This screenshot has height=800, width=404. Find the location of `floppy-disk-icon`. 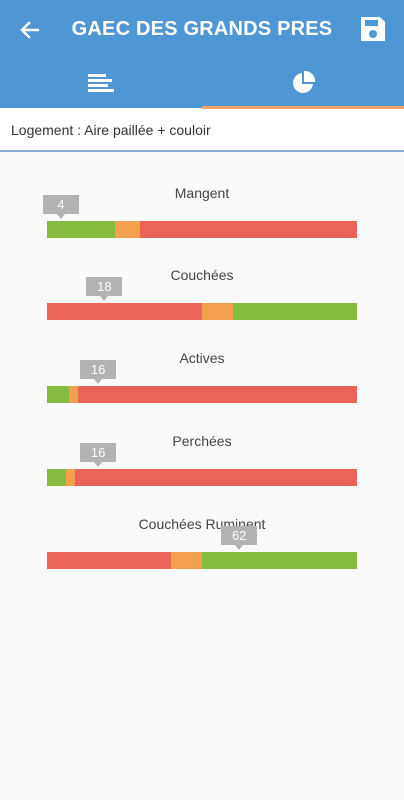

floppy-disk-icon is located at coordinates (373, 29).